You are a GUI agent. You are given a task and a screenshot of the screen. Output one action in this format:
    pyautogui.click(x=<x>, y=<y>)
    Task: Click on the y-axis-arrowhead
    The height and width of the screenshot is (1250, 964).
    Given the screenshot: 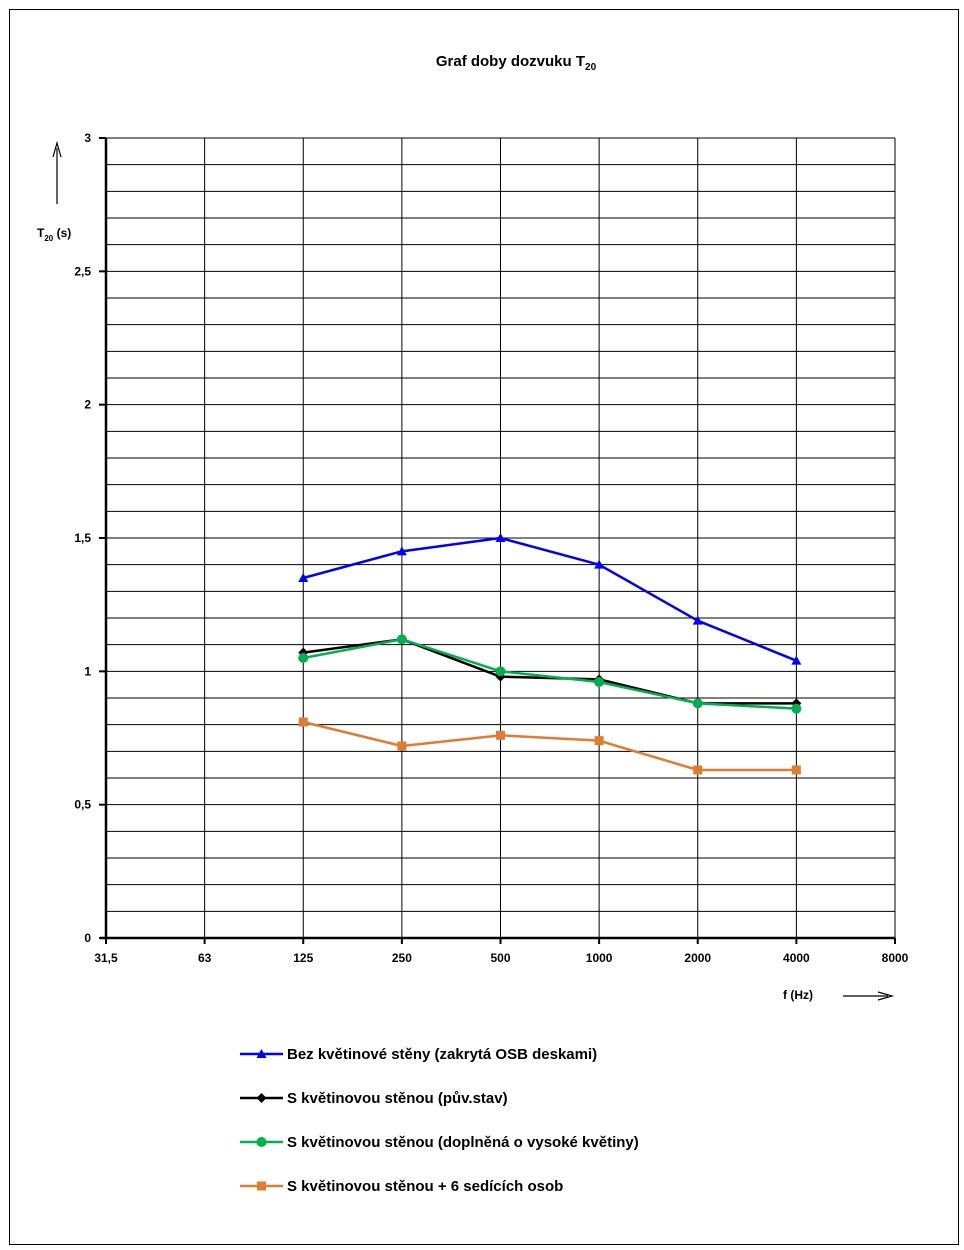 What is the action you would take?
    pyautogui.click(x=57, y=149)
    